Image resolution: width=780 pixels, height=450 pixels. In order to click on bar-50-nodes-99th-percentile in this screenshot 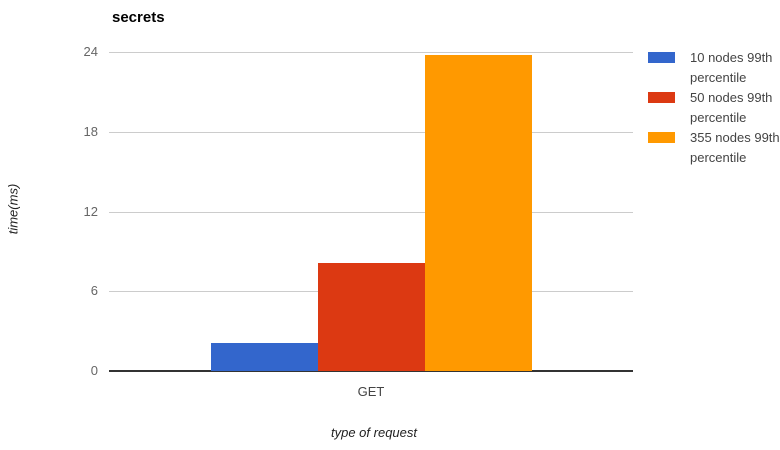, I will do `click(371, 317)`.